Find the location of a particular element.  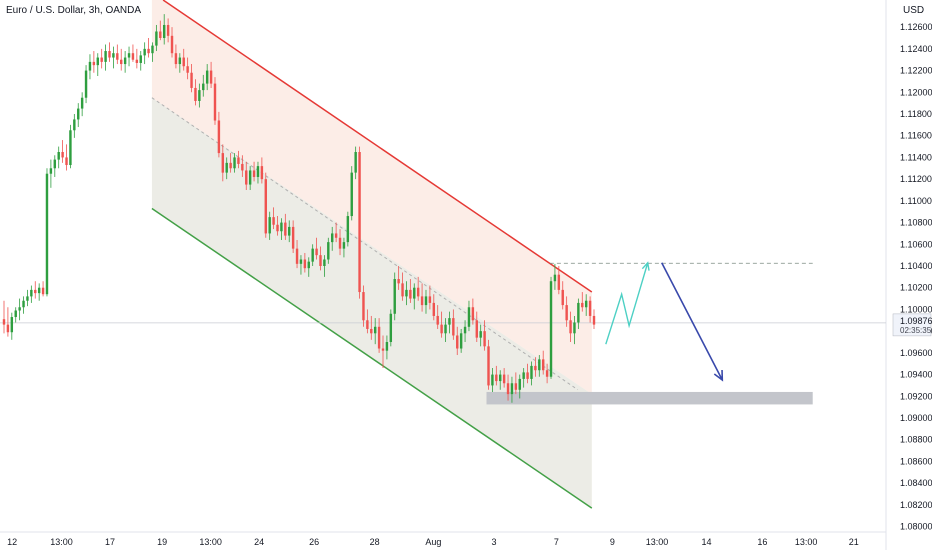

price-tick-label: 1.09000 is located at coordinates (916, 418).